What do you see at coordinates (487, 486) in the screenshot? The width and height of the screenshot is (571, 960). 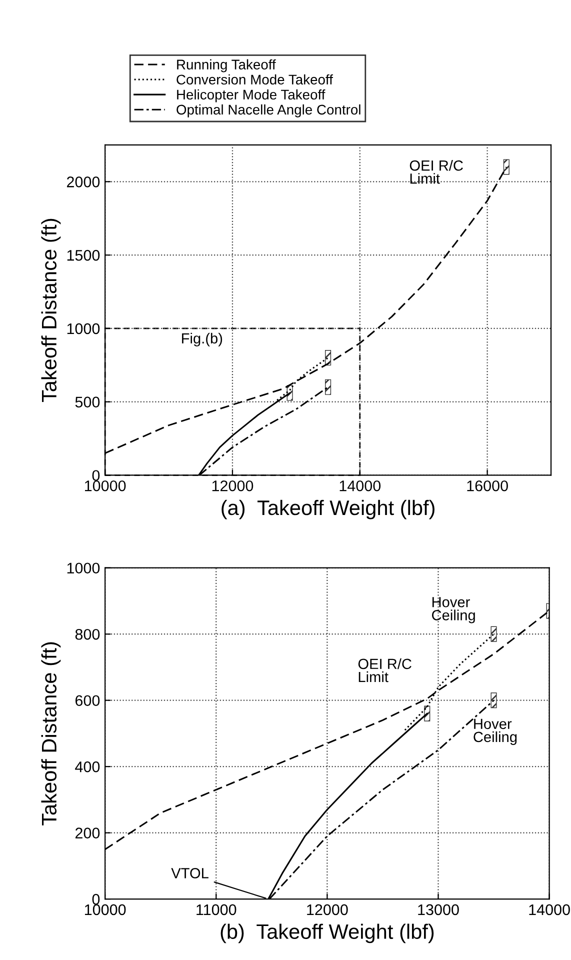 I see `x-tick-label: 16000` at bounding box center [487, 486].